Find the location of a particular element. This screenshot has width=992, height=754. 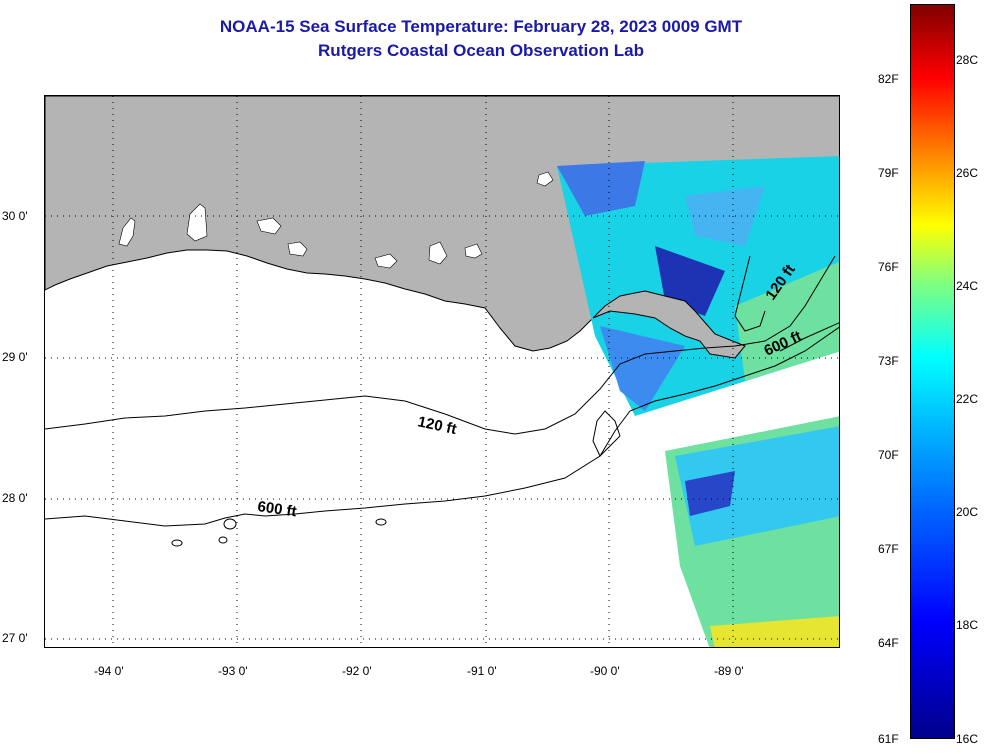

colorbar-label-20c: 20C is located at coordinates (967, 512).